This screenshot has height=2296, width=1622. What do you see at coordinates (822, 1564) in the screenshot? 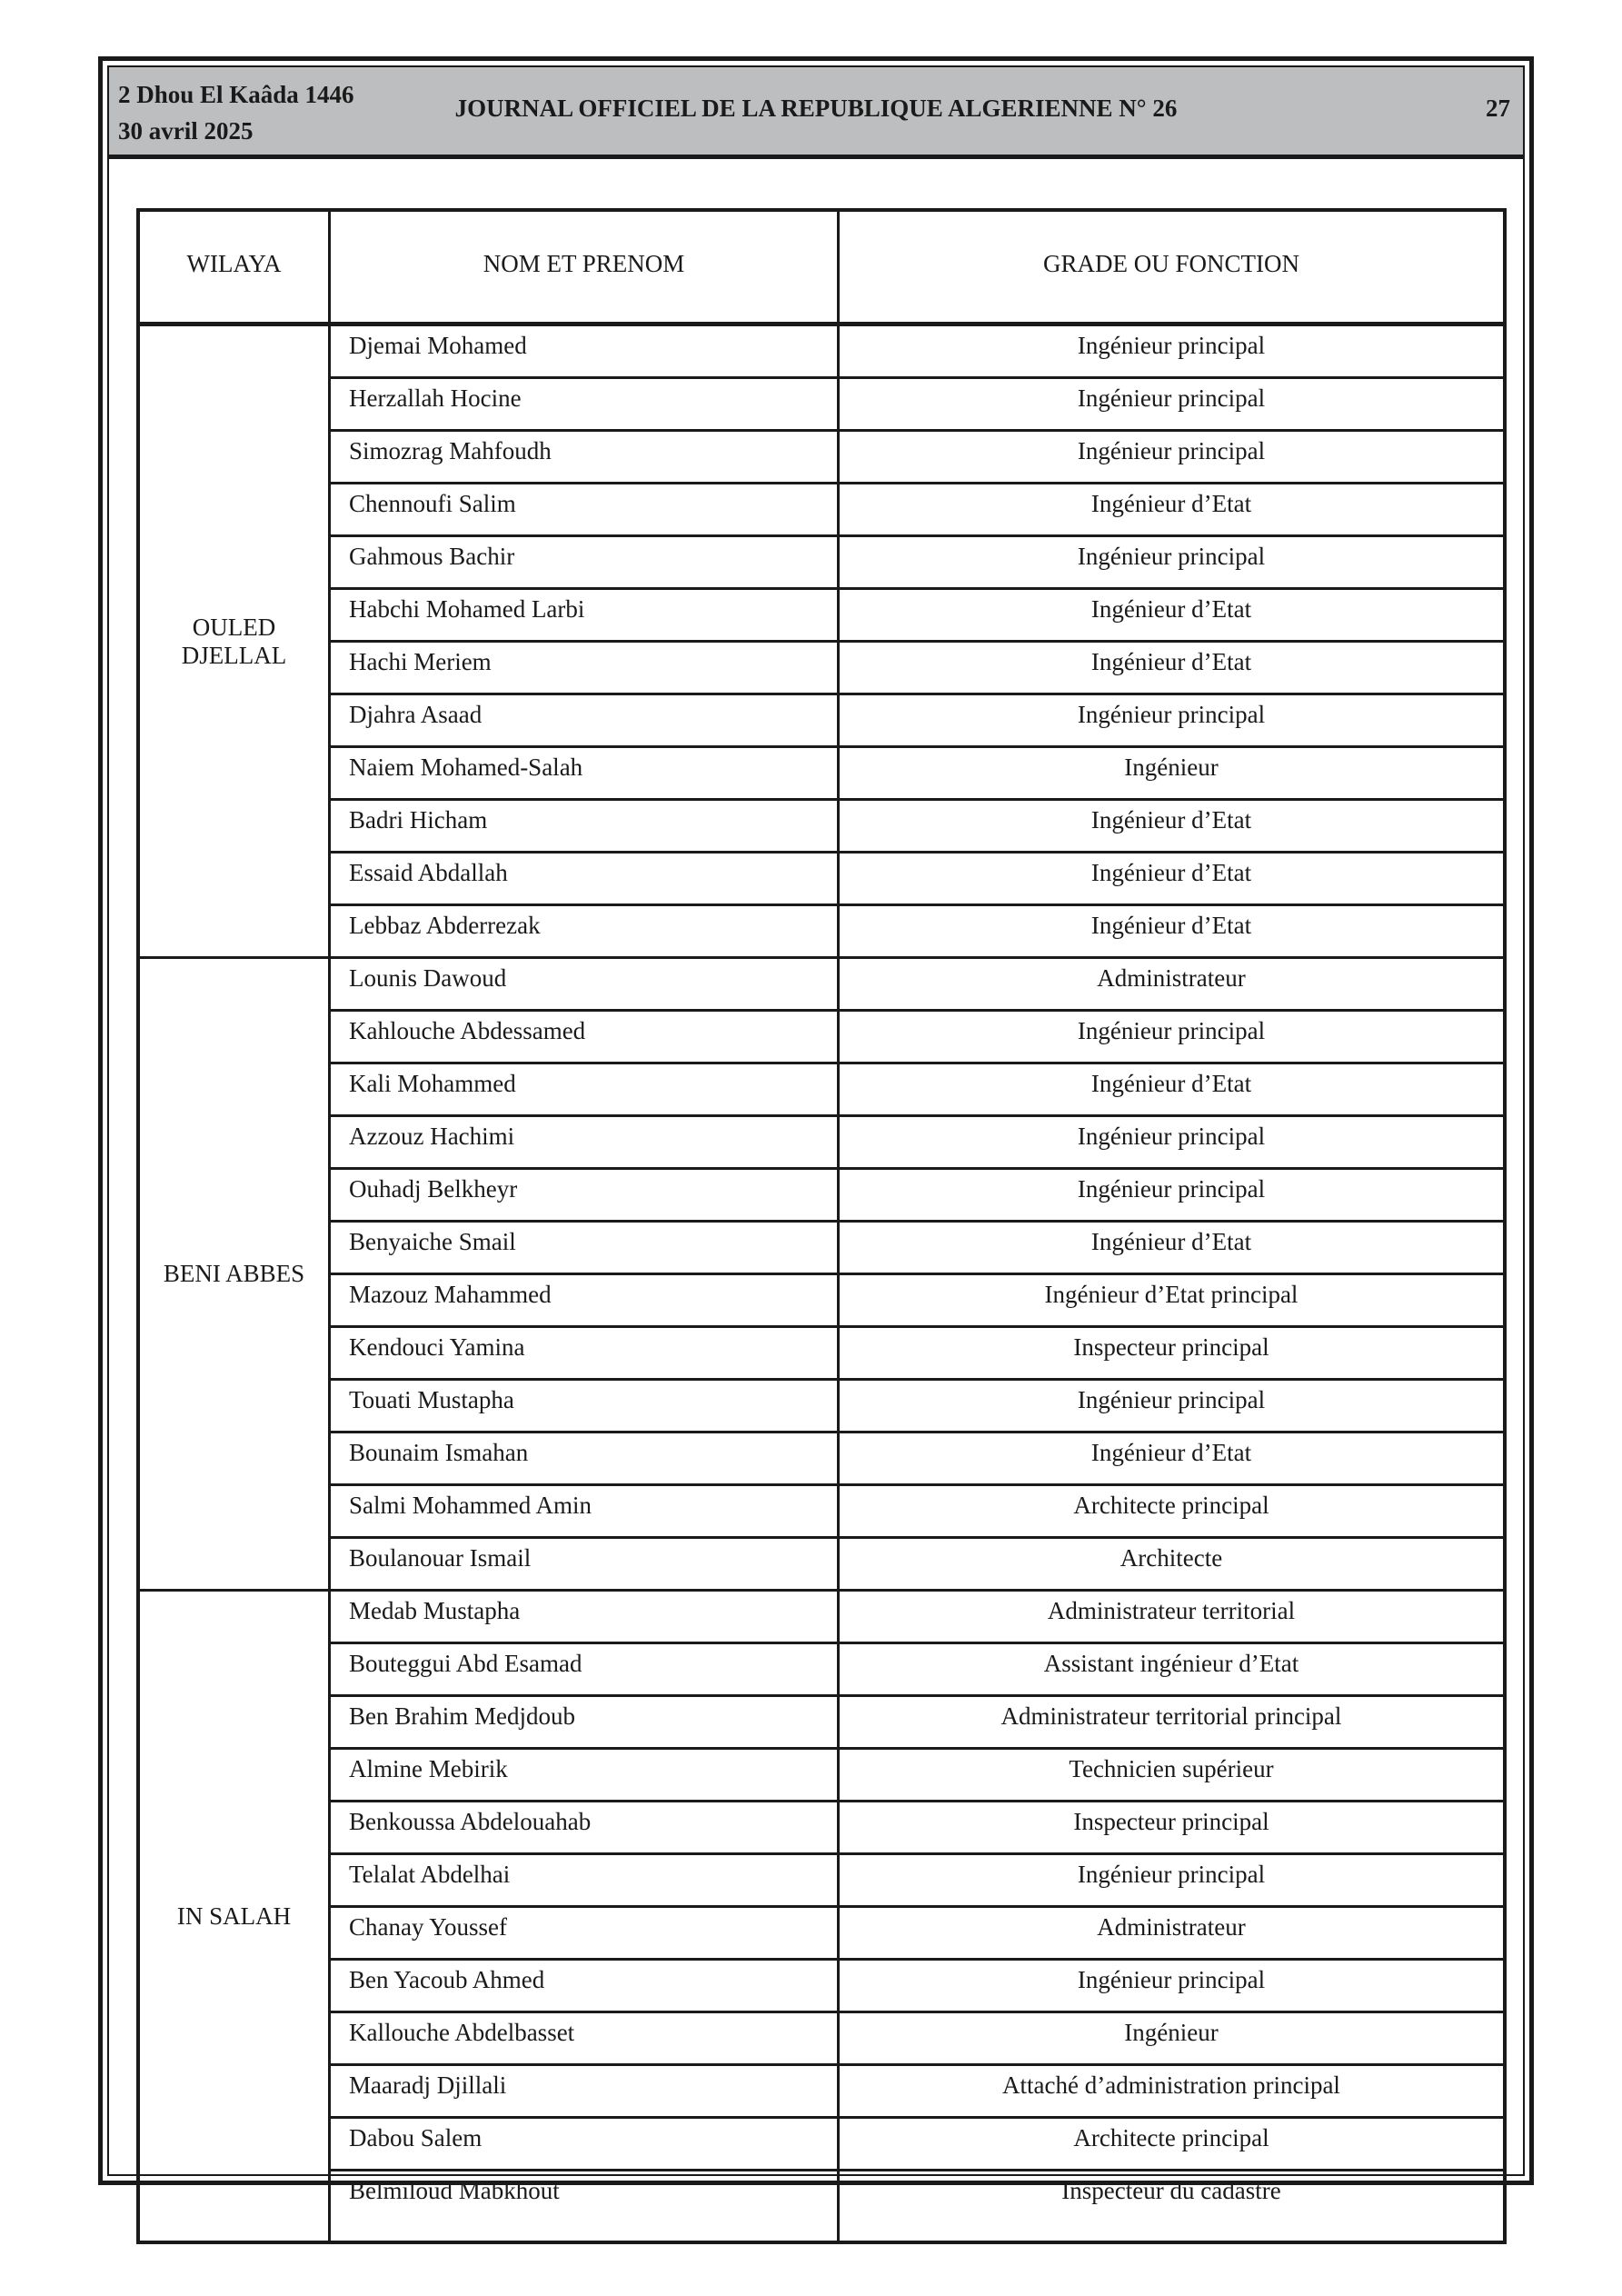
I see `table-row: Boulanouar Ismail Architecte` at bounding box center [822, 1564].